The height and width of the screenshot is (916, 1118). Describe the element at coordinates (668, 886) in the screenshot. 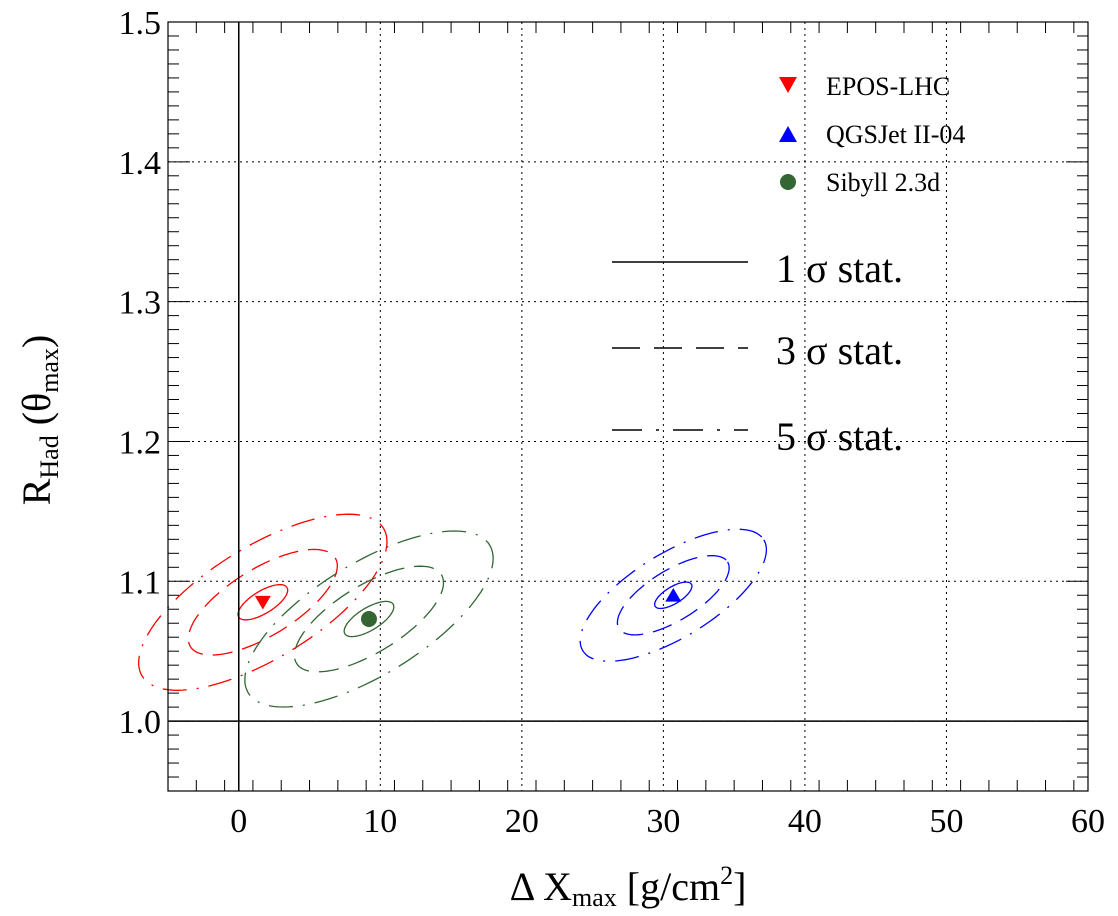

I see `x-axis-label-rest: [g/cm` at that location.